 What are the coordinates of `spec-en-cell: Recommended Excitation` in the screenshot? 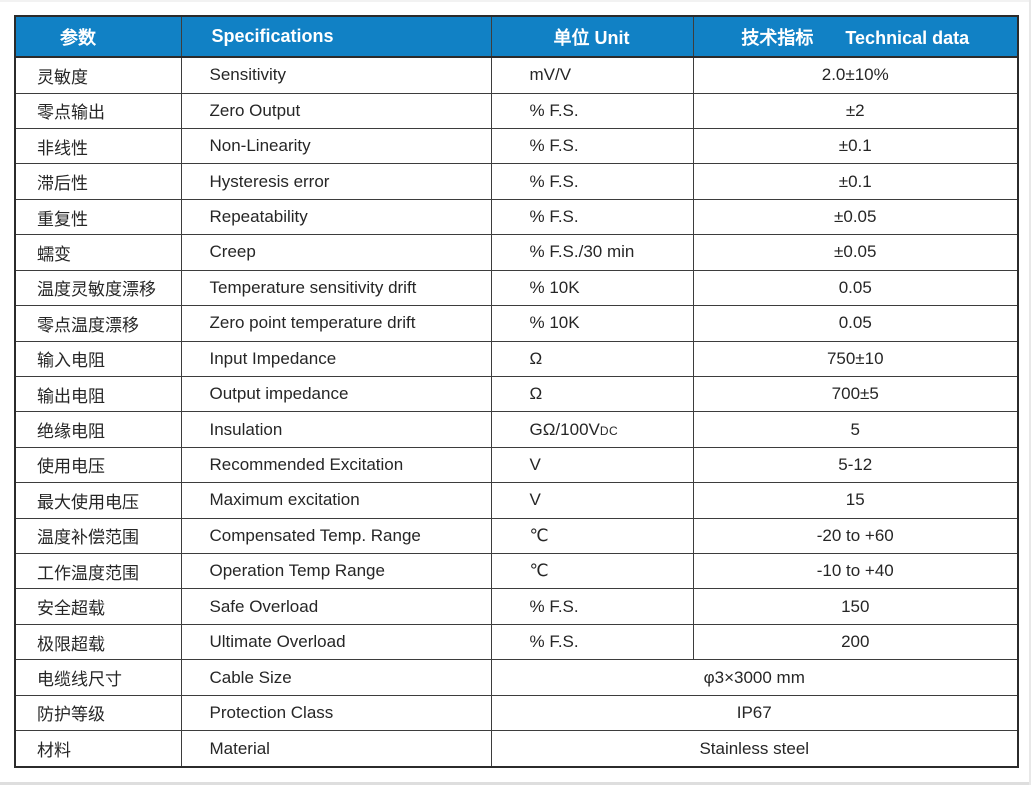 It's located at (336, 465).